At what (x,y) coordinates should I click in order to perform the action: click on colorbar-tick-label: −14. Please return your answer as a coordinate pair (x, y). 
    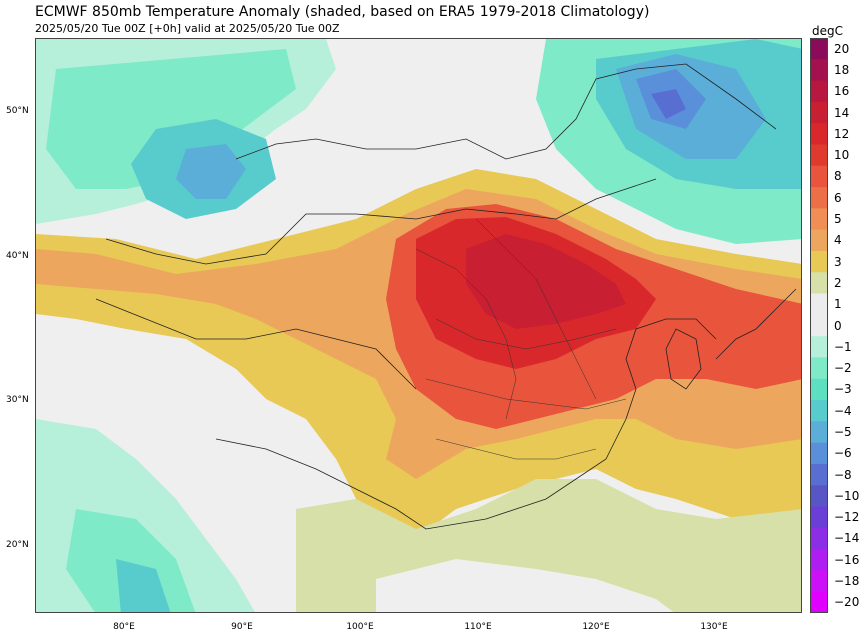
    Looking at the image, I should click on (847, 538).